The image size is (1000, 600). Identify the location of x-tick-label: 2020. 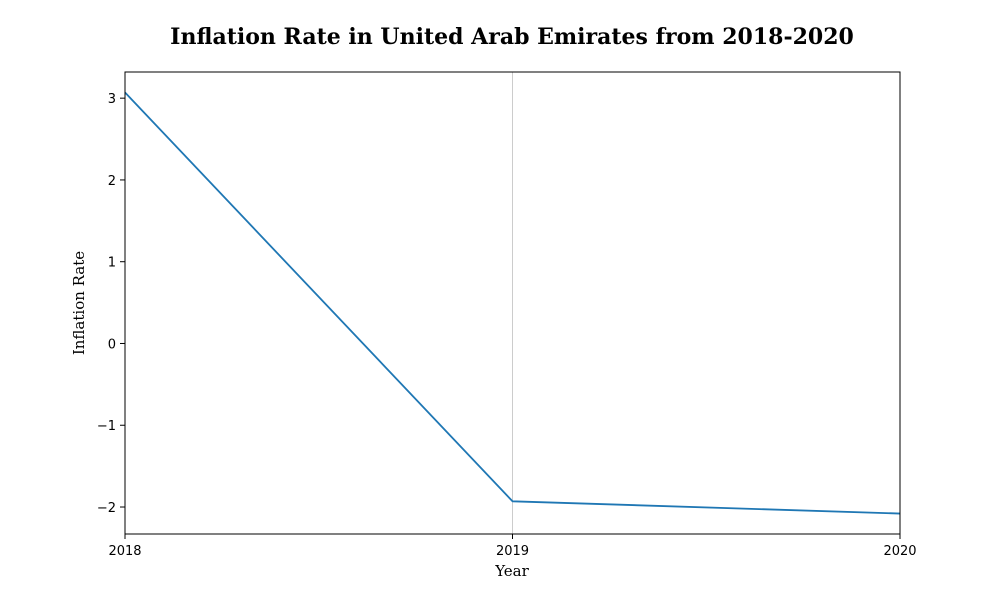
(899, 551).